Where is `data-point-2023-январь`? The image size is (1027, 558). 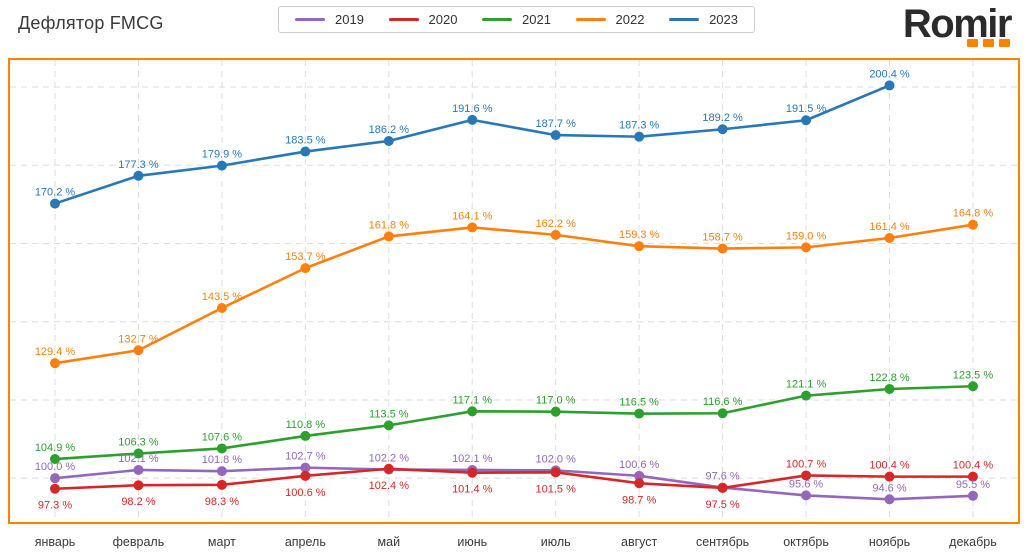
data-point-2023-январь is located at coordinates (55, 203).